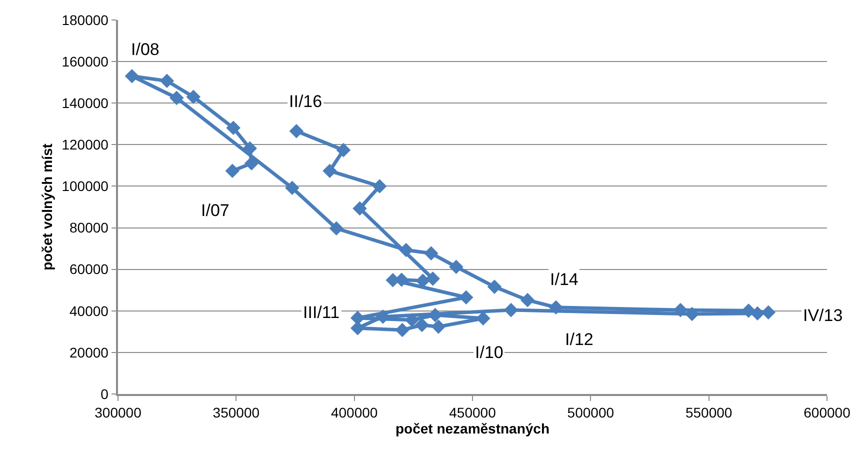 The height and width of the screenshot is (456, 863). I want to click on x-tick-label: 600000, so click(827, 412).